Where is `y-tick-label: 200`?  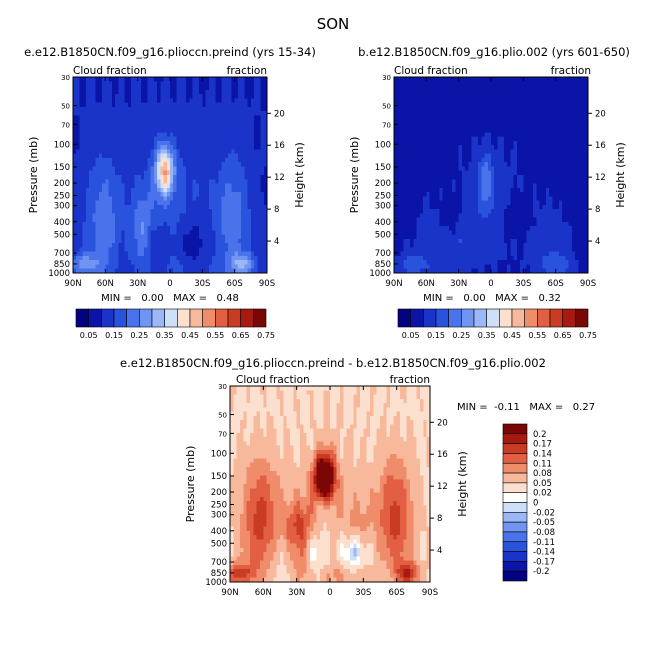 y-tick-label: 200 is located at coordinates (62, 184).